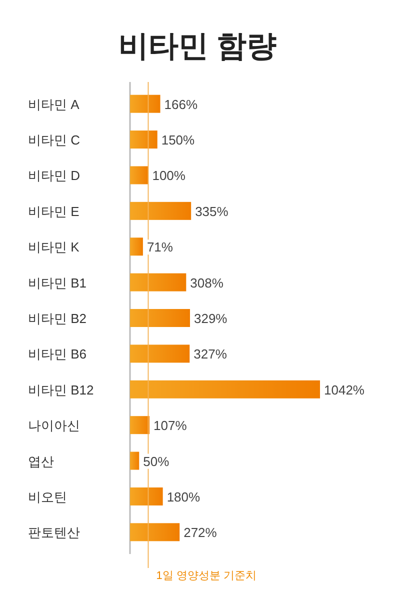  I want to click on y-tick-label: 비타민 B6, so click(57, 354).